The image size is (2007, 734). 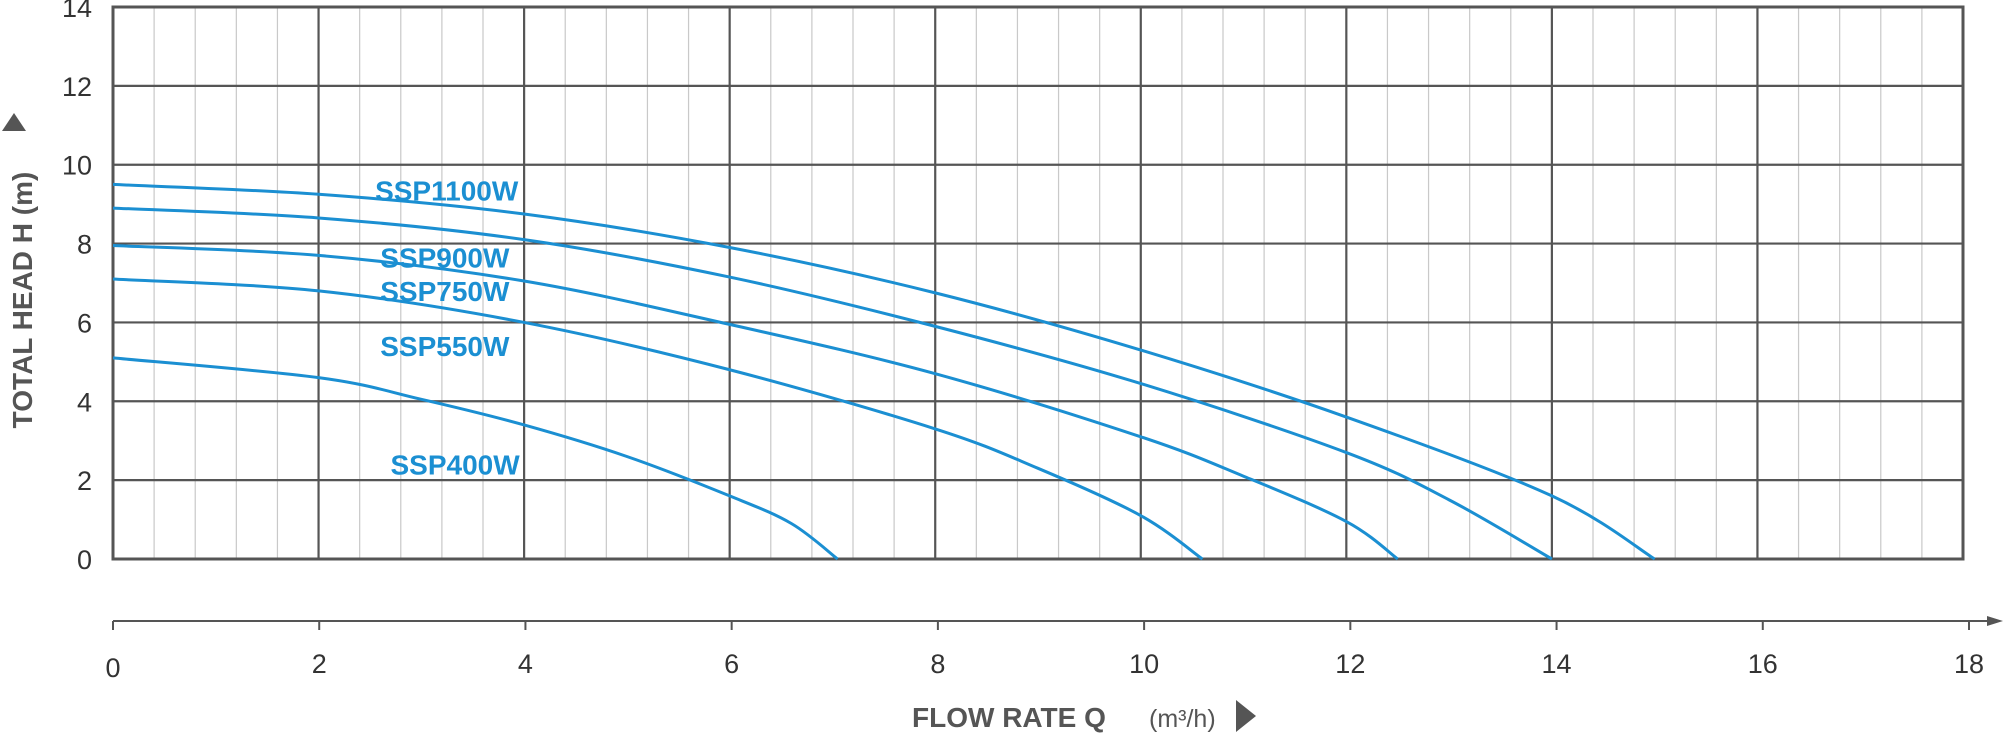 I want to click on x-tick-label: 16, so click(x=1763, y=664).